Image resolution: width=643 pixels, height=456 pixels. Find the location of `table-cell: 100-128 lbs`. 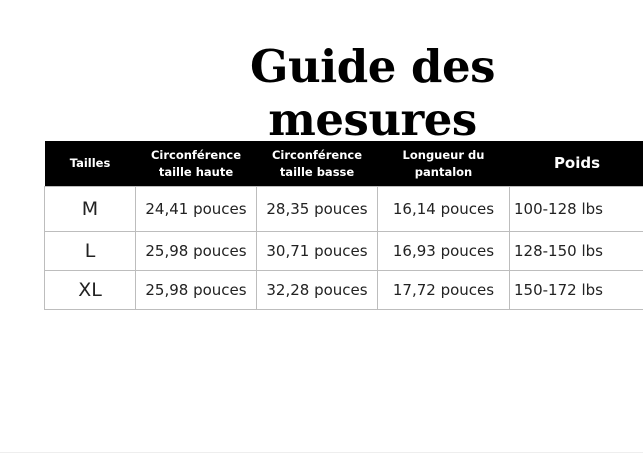

table-cell: 100-128 lbs is located at coordinates (576, 209).